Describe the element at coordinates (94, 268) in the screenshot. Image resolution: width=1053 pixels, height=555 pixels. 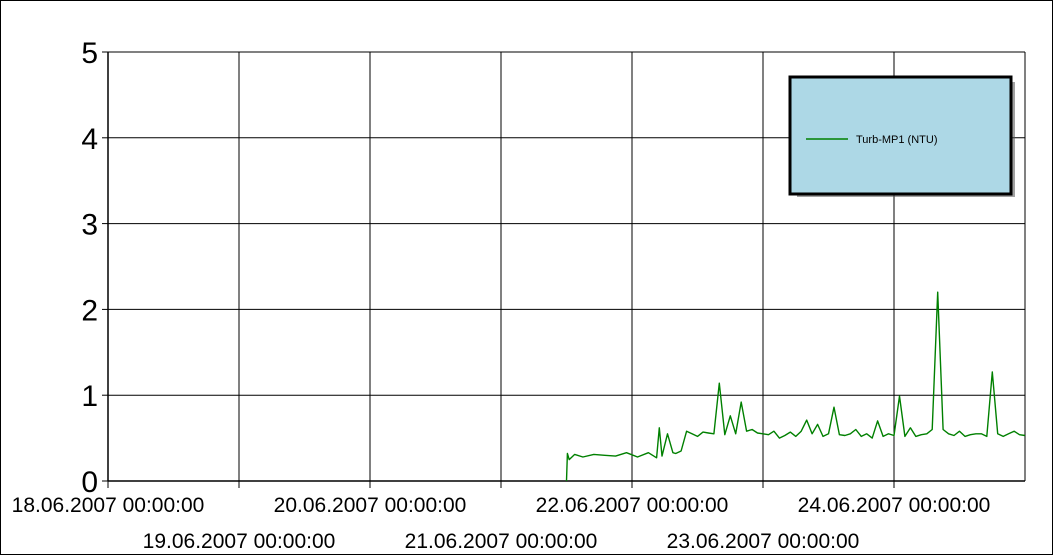
I see `y-axis: 0 1 2 3 4 5` at that location.